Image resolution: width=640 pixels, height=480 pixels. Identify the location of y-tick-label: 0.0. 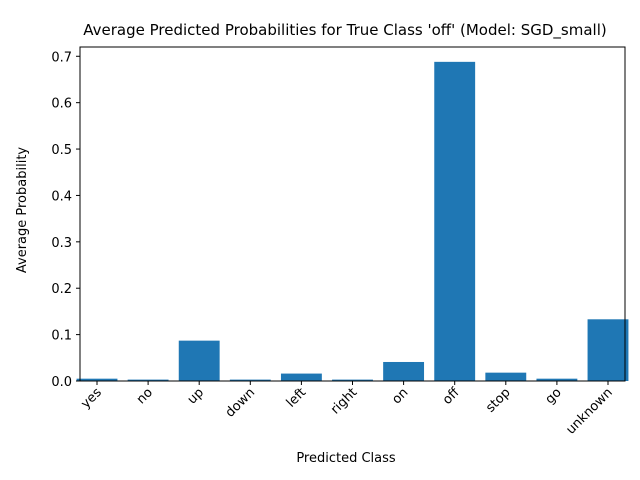
(61, 382).